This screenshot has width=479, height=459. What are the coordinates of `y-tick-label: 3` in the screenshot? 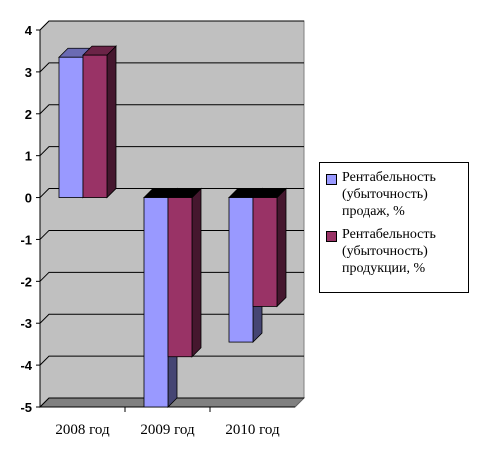 It's located at (28, 72).